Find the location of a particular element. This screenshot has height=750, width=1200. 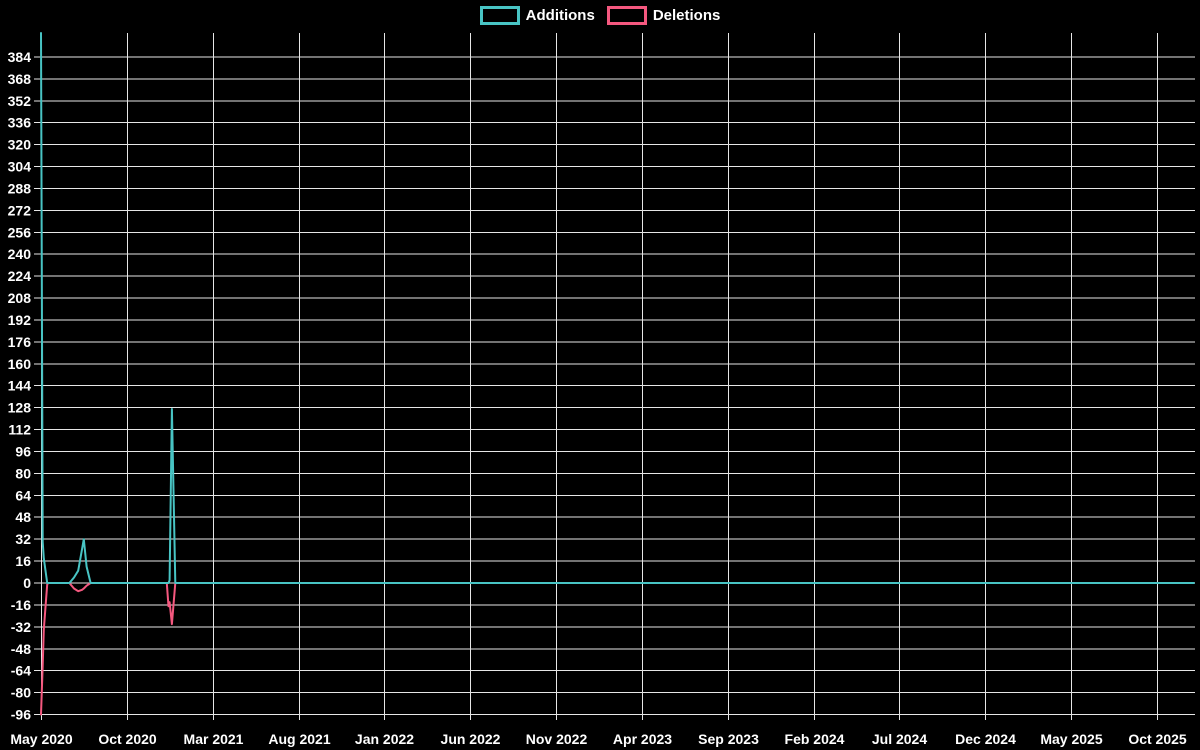

y-tick-label: -32 is located at coordinates (21, 627).